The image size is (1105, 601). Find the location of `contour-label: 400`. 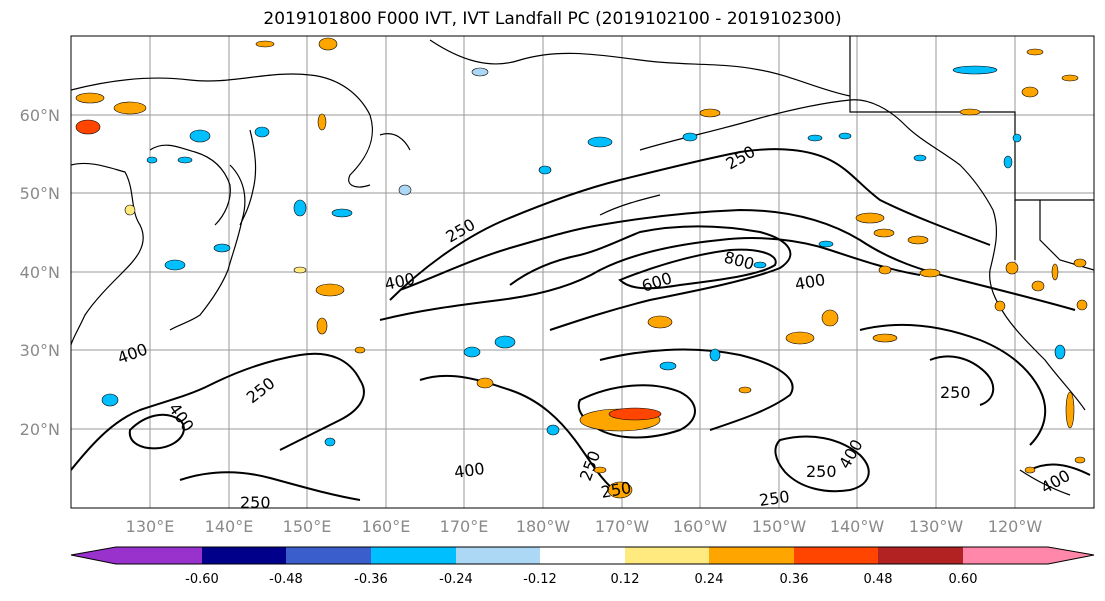

contour-label: 400 is located at coordinates (469, 470).